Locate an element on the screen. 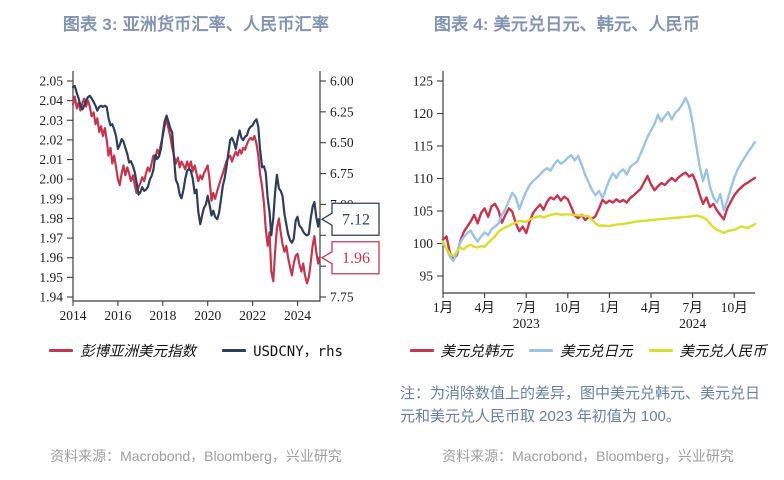 This screenshot has height=480, width=784. tick-label: 1.99 is located at coordinates (51, 198).